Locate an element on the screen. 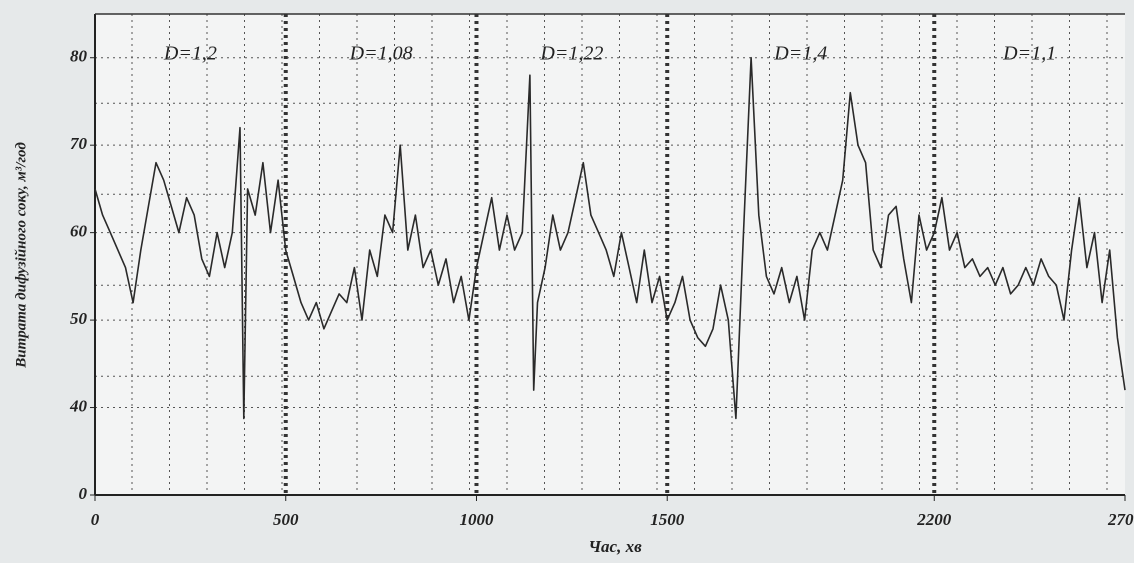 The image size is (1134, 563). region-label: D=1,1 is located at coordinates (1029, 54).